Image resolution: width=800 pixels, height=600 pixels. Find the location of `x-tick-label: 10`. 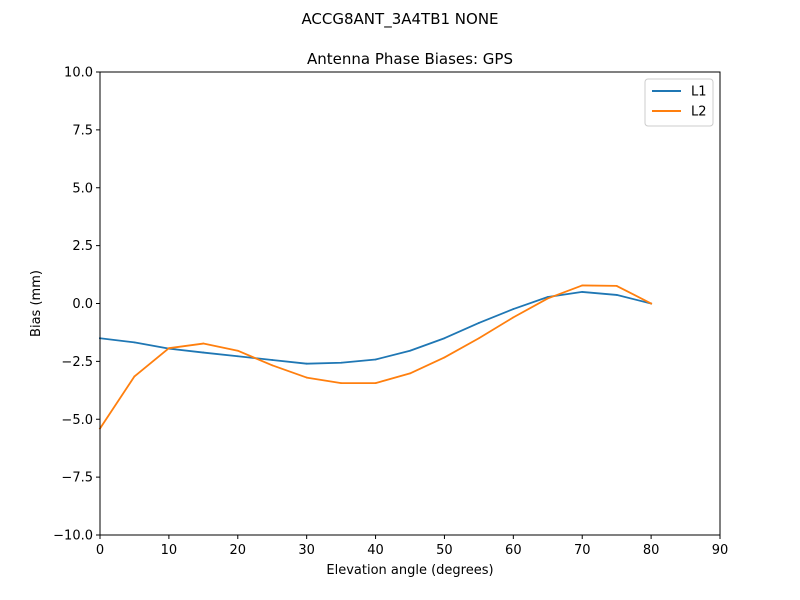

x-tick-label: 10 is located at coordinates (169, 550).